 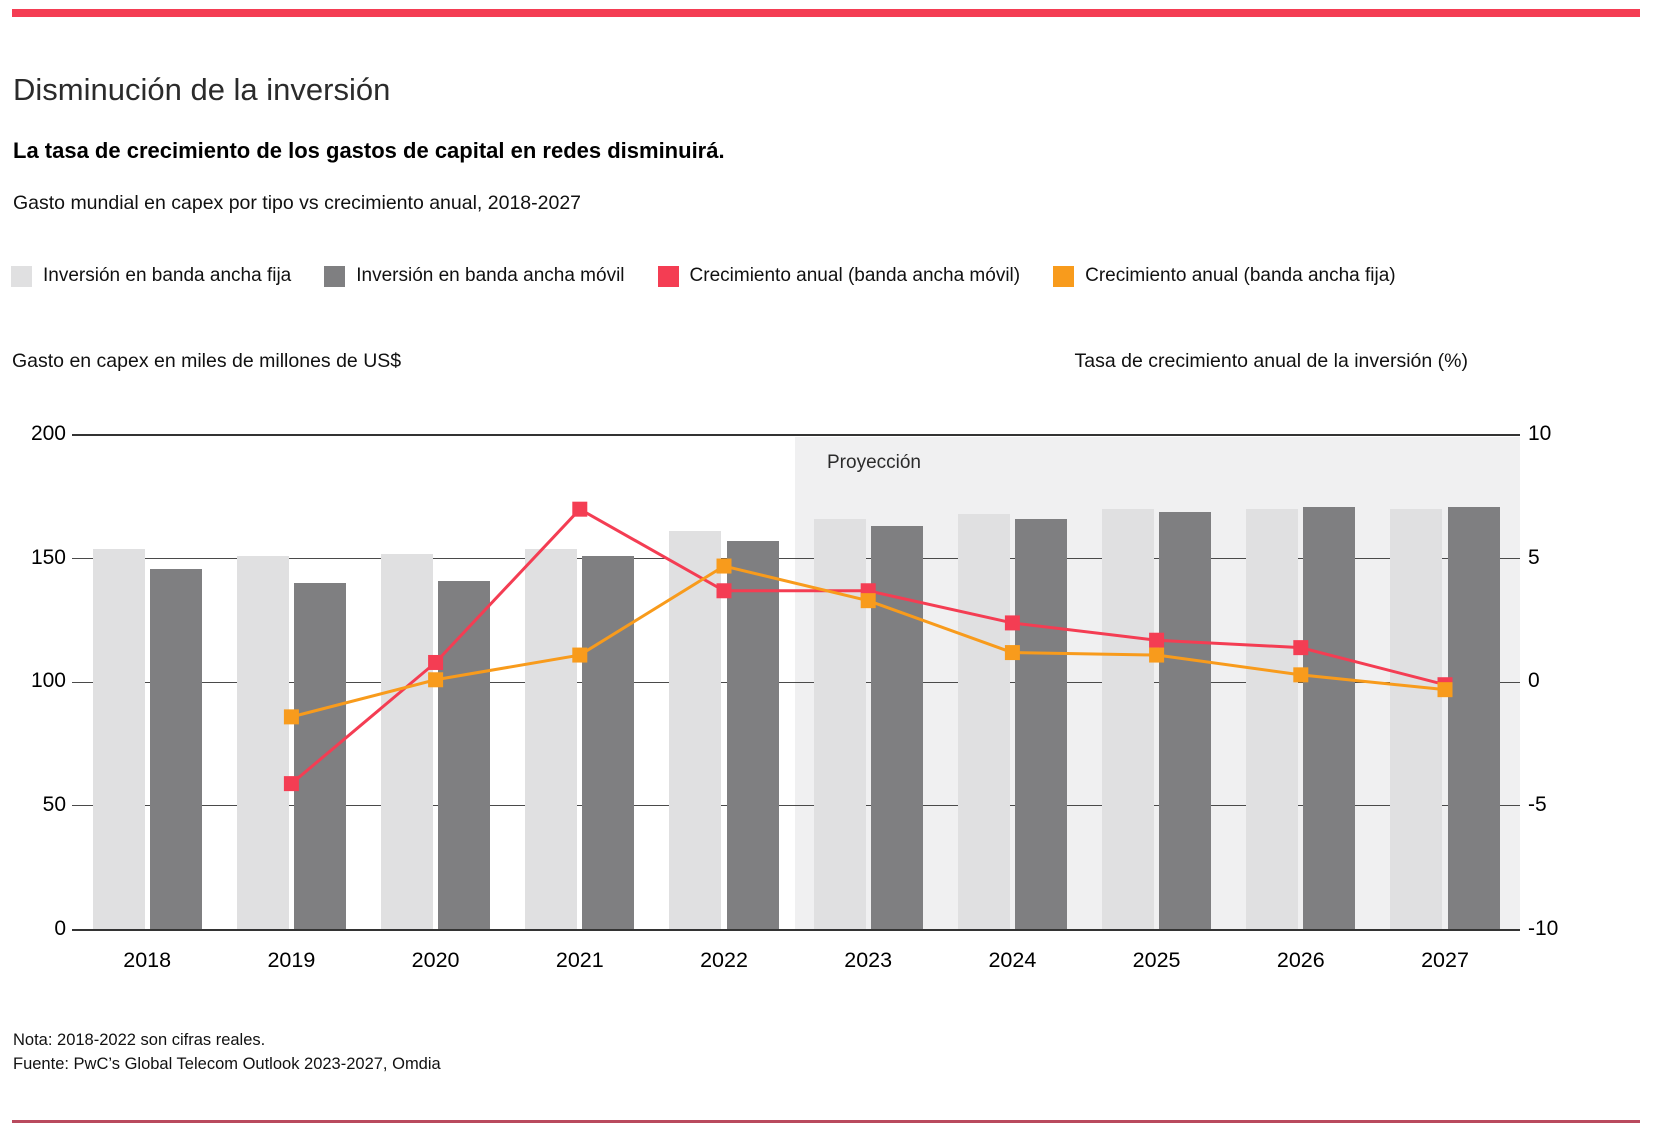 What do you see at coordinates (139, 1040) in the screenshot?
I see `chart-note: Nota: 2018-2022 son cifras reales.` at bounding box center [139, 1040].